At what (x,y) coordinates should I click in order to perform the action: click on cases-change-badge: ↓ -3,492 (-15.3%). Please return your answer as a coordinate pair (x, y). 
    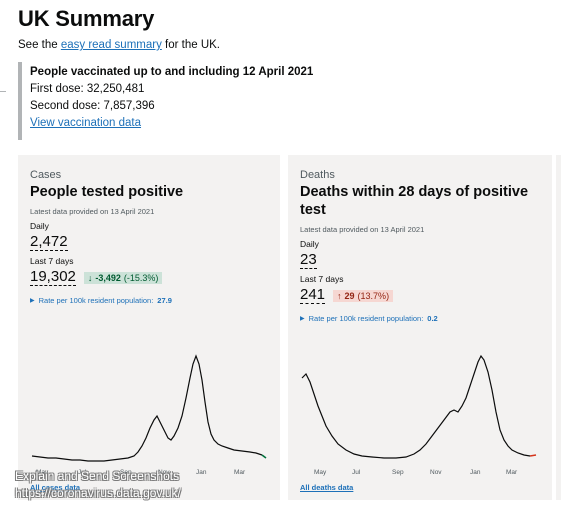
    Looking at the image, I should click on (123, 277).